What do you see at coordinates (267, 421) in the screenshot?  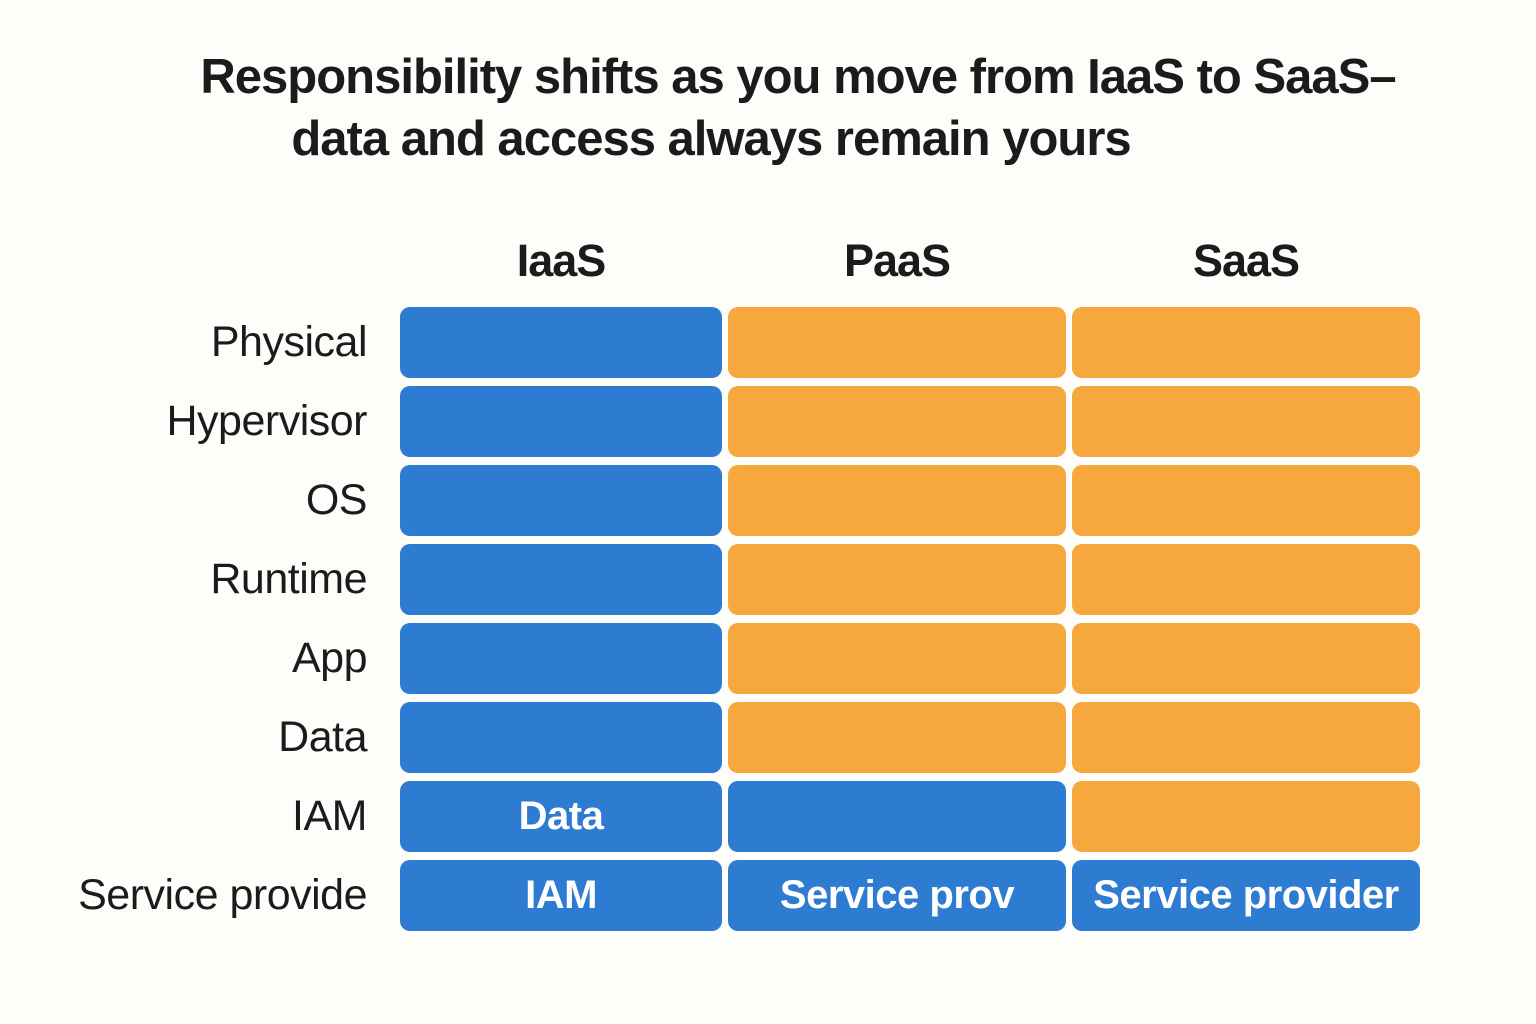 I see `row-label-hypervisor: Hypervisor` at bounding box center [267, 421].